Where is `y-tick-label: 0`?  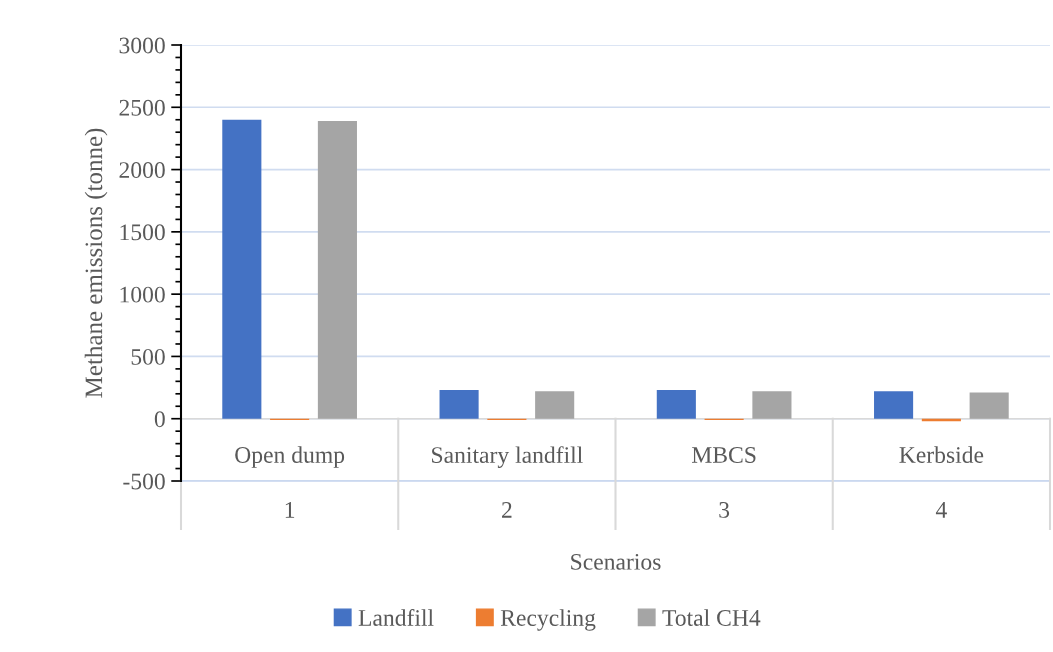
y-tick-label: 0 is located at coordinates (159, 419).